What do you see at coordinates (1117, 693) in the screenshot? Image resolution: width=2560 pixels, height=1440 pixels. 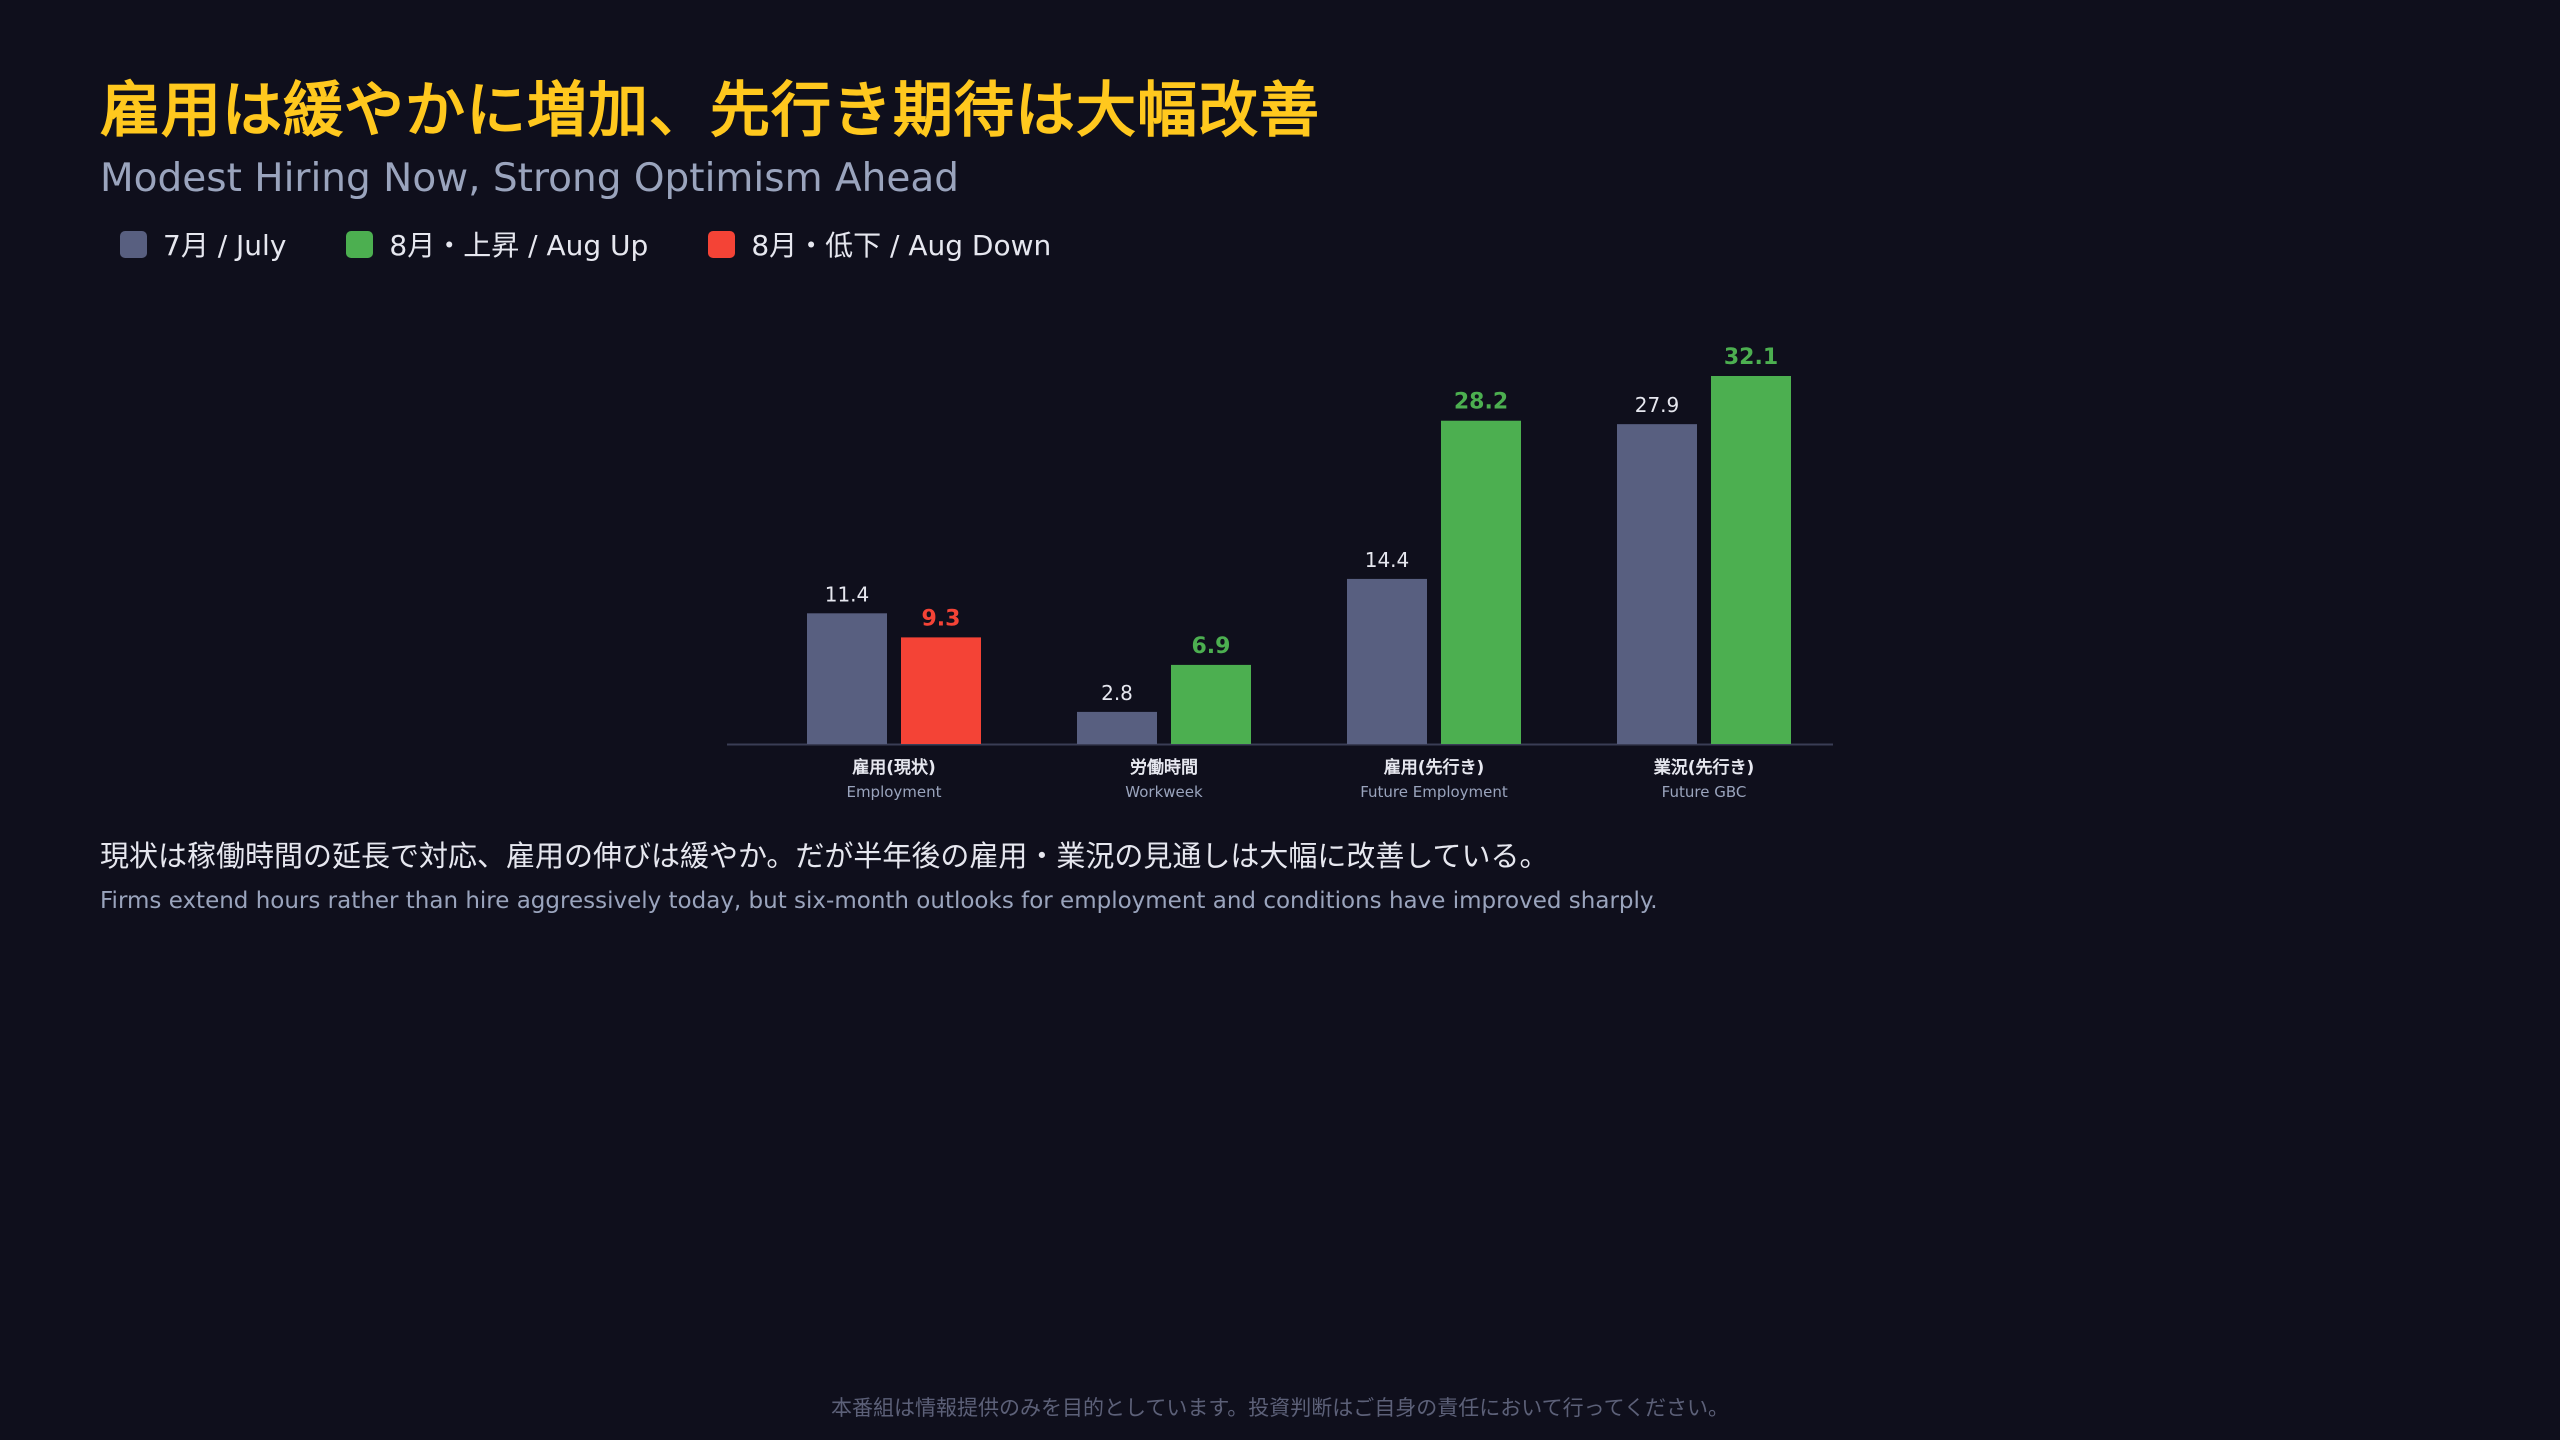 I see `value-label-july-1: 2.8` at bounding box center [1117, 693].